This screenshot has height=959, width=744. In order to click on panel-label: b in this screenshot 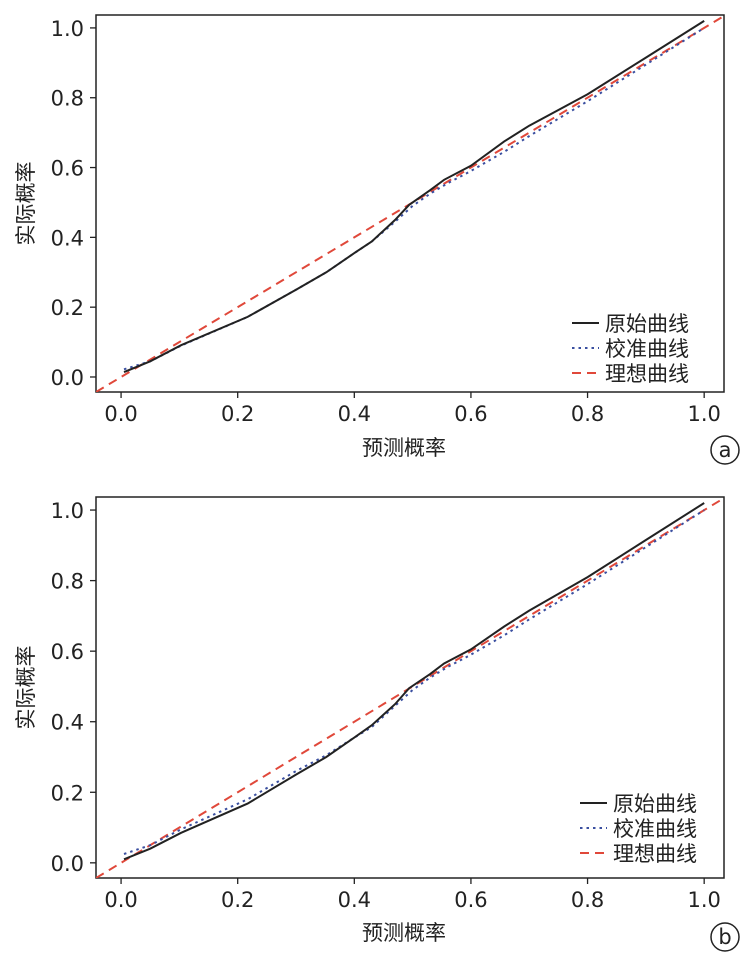, I will do `click(724, 937)`.